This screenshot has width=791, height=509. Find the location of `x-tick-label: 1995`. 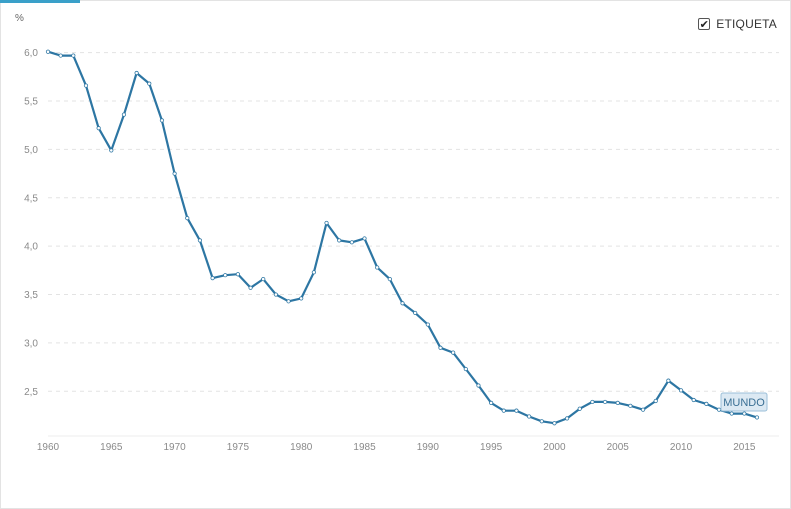

x-tick-label: 1995 is located at coordinates (491, 447).